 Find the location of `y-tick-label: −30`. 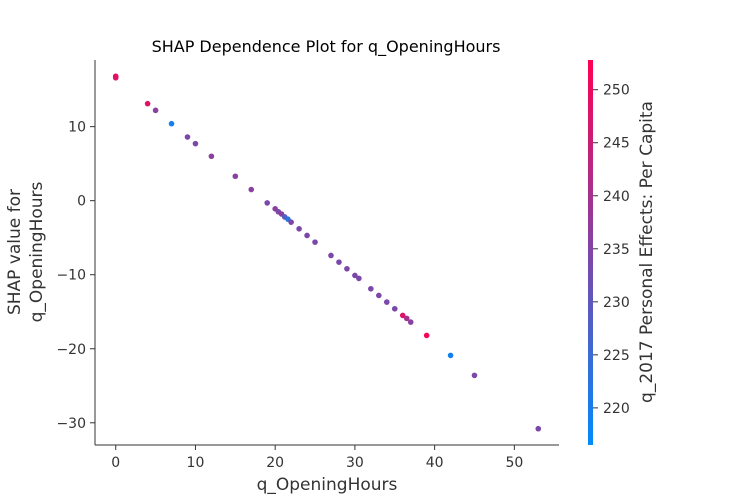

y-tick-label: −30 is located at coordinates (71, 424).